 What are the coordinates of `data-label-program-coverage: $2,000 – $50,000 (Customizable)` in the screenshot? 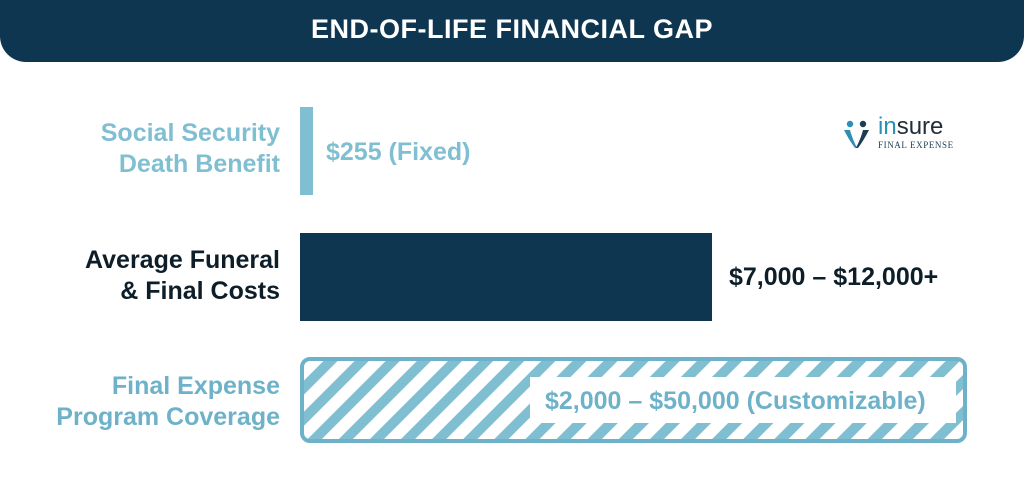 It's located at (735, 401).